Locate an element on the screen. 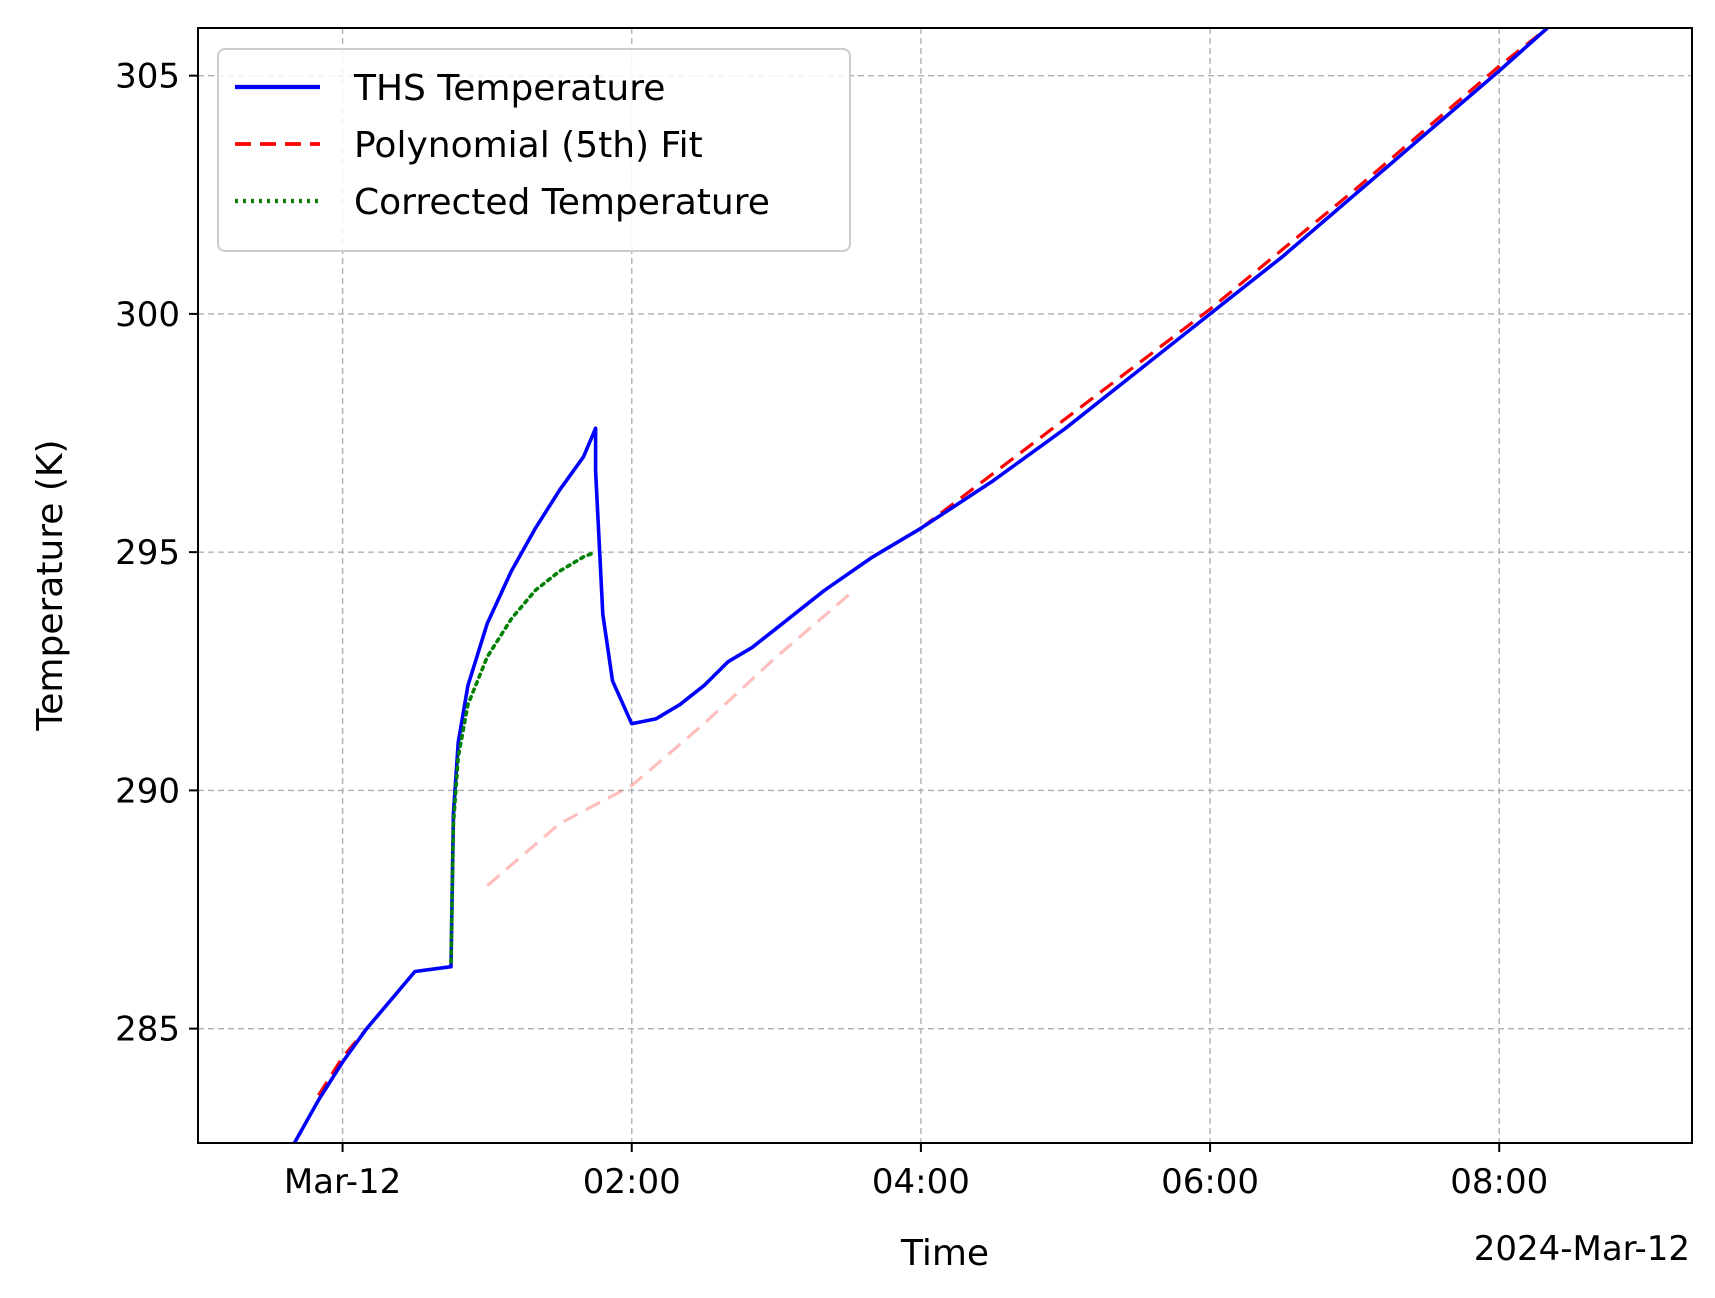  legend-label-polynomial-5th-fit: Polynomial (5th) Fit is located at coordinates (528, 145).